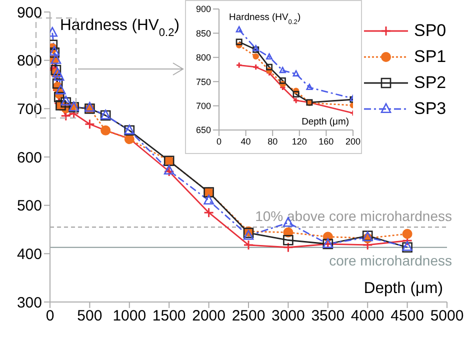 Image resolution: width=474 pixels, height=345 pixels. I want to click on y-tick-label: 300, so click(29, 303).